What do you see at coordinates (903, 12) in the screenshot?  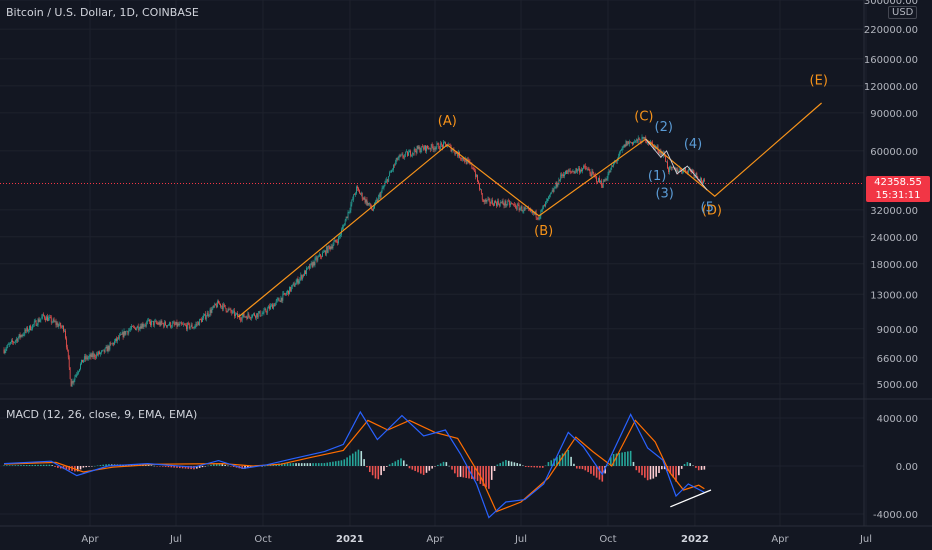 I see `currency-button: USD` at bounding box center [903, 12].